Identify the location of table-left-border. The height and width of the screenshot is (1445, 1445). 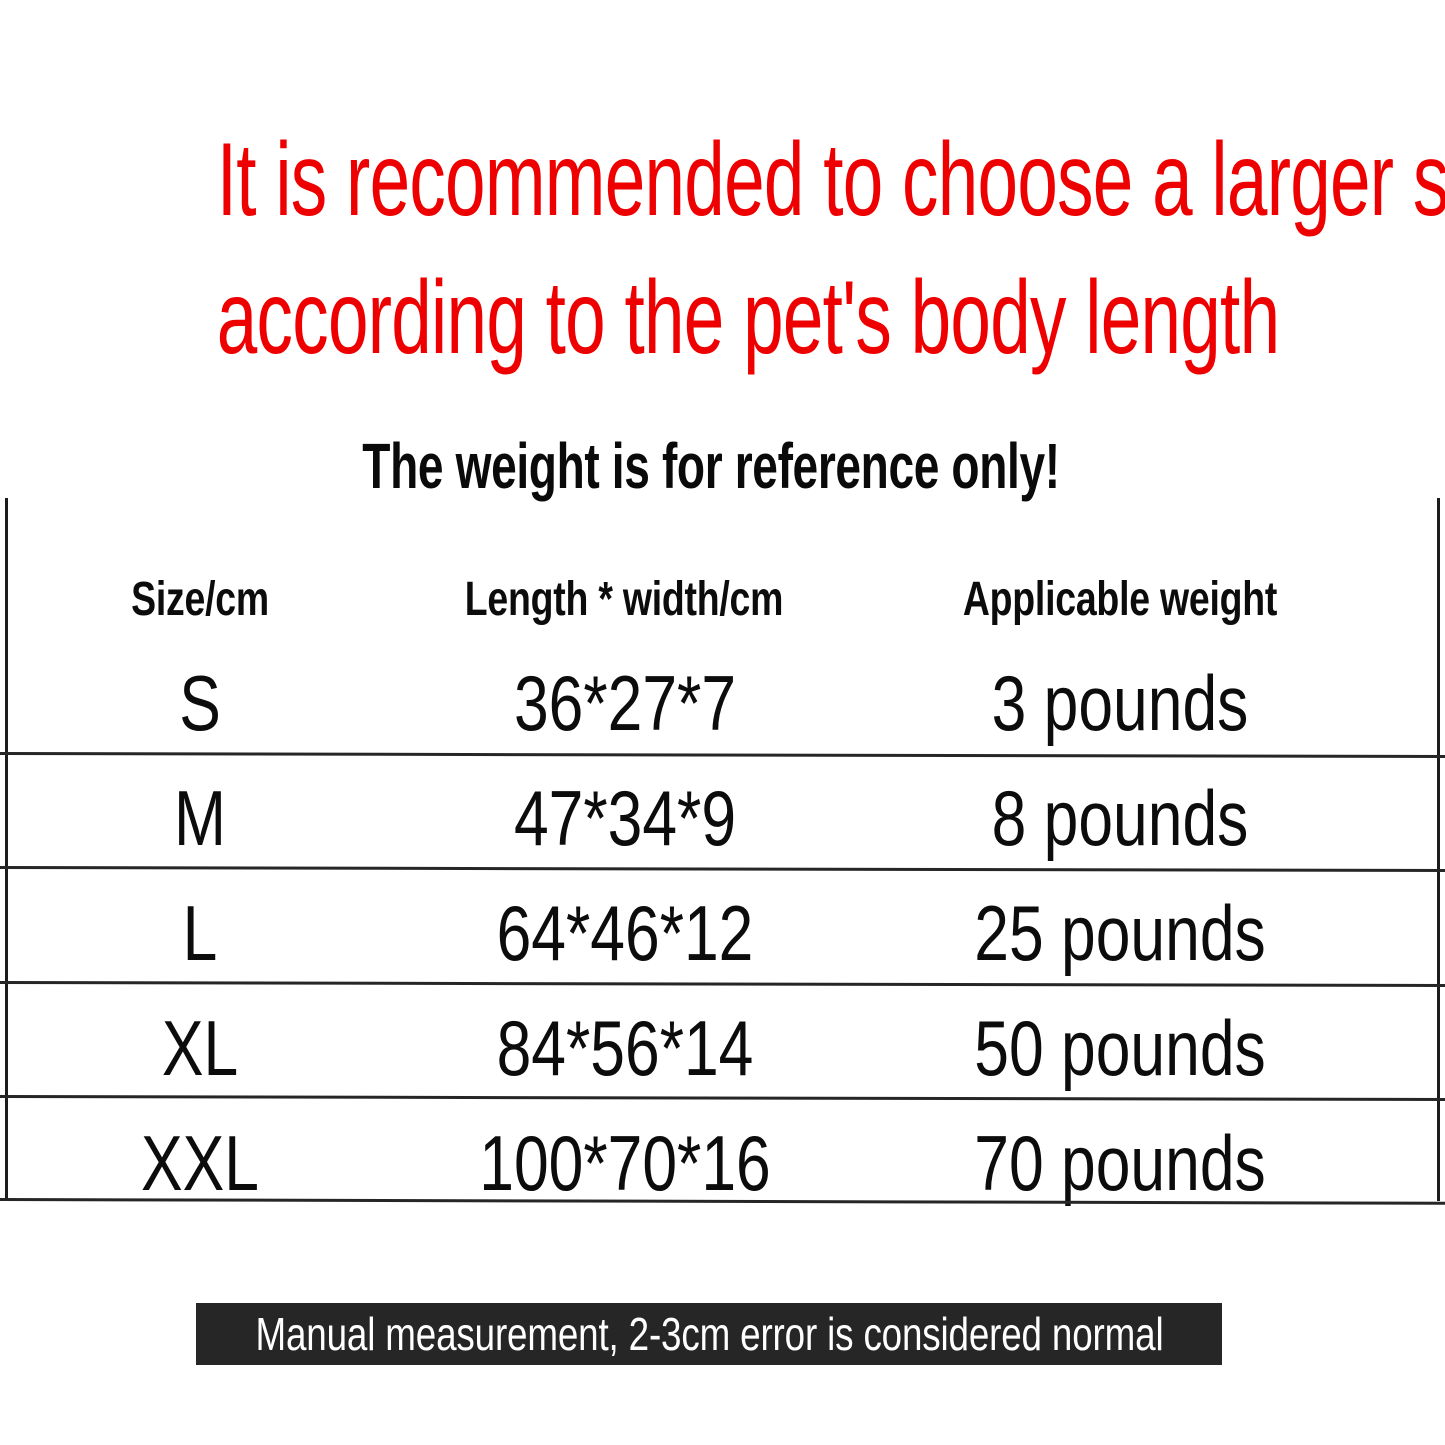
(6, 849).